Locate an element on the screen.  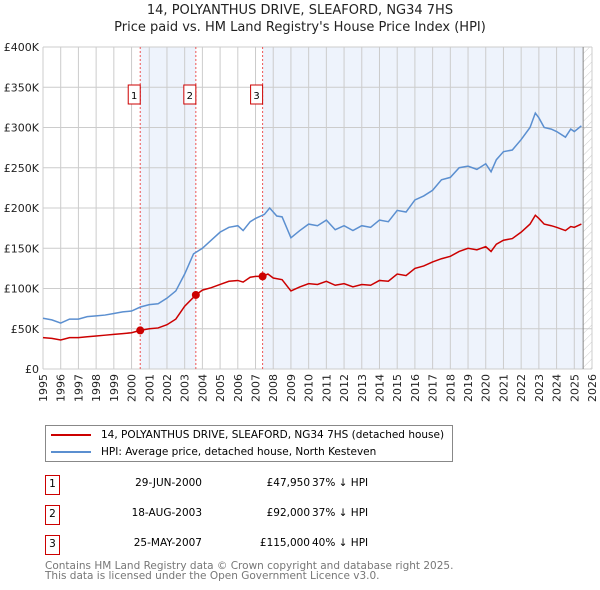
y-tick-label: £300K is located at coordinates (22, 128).